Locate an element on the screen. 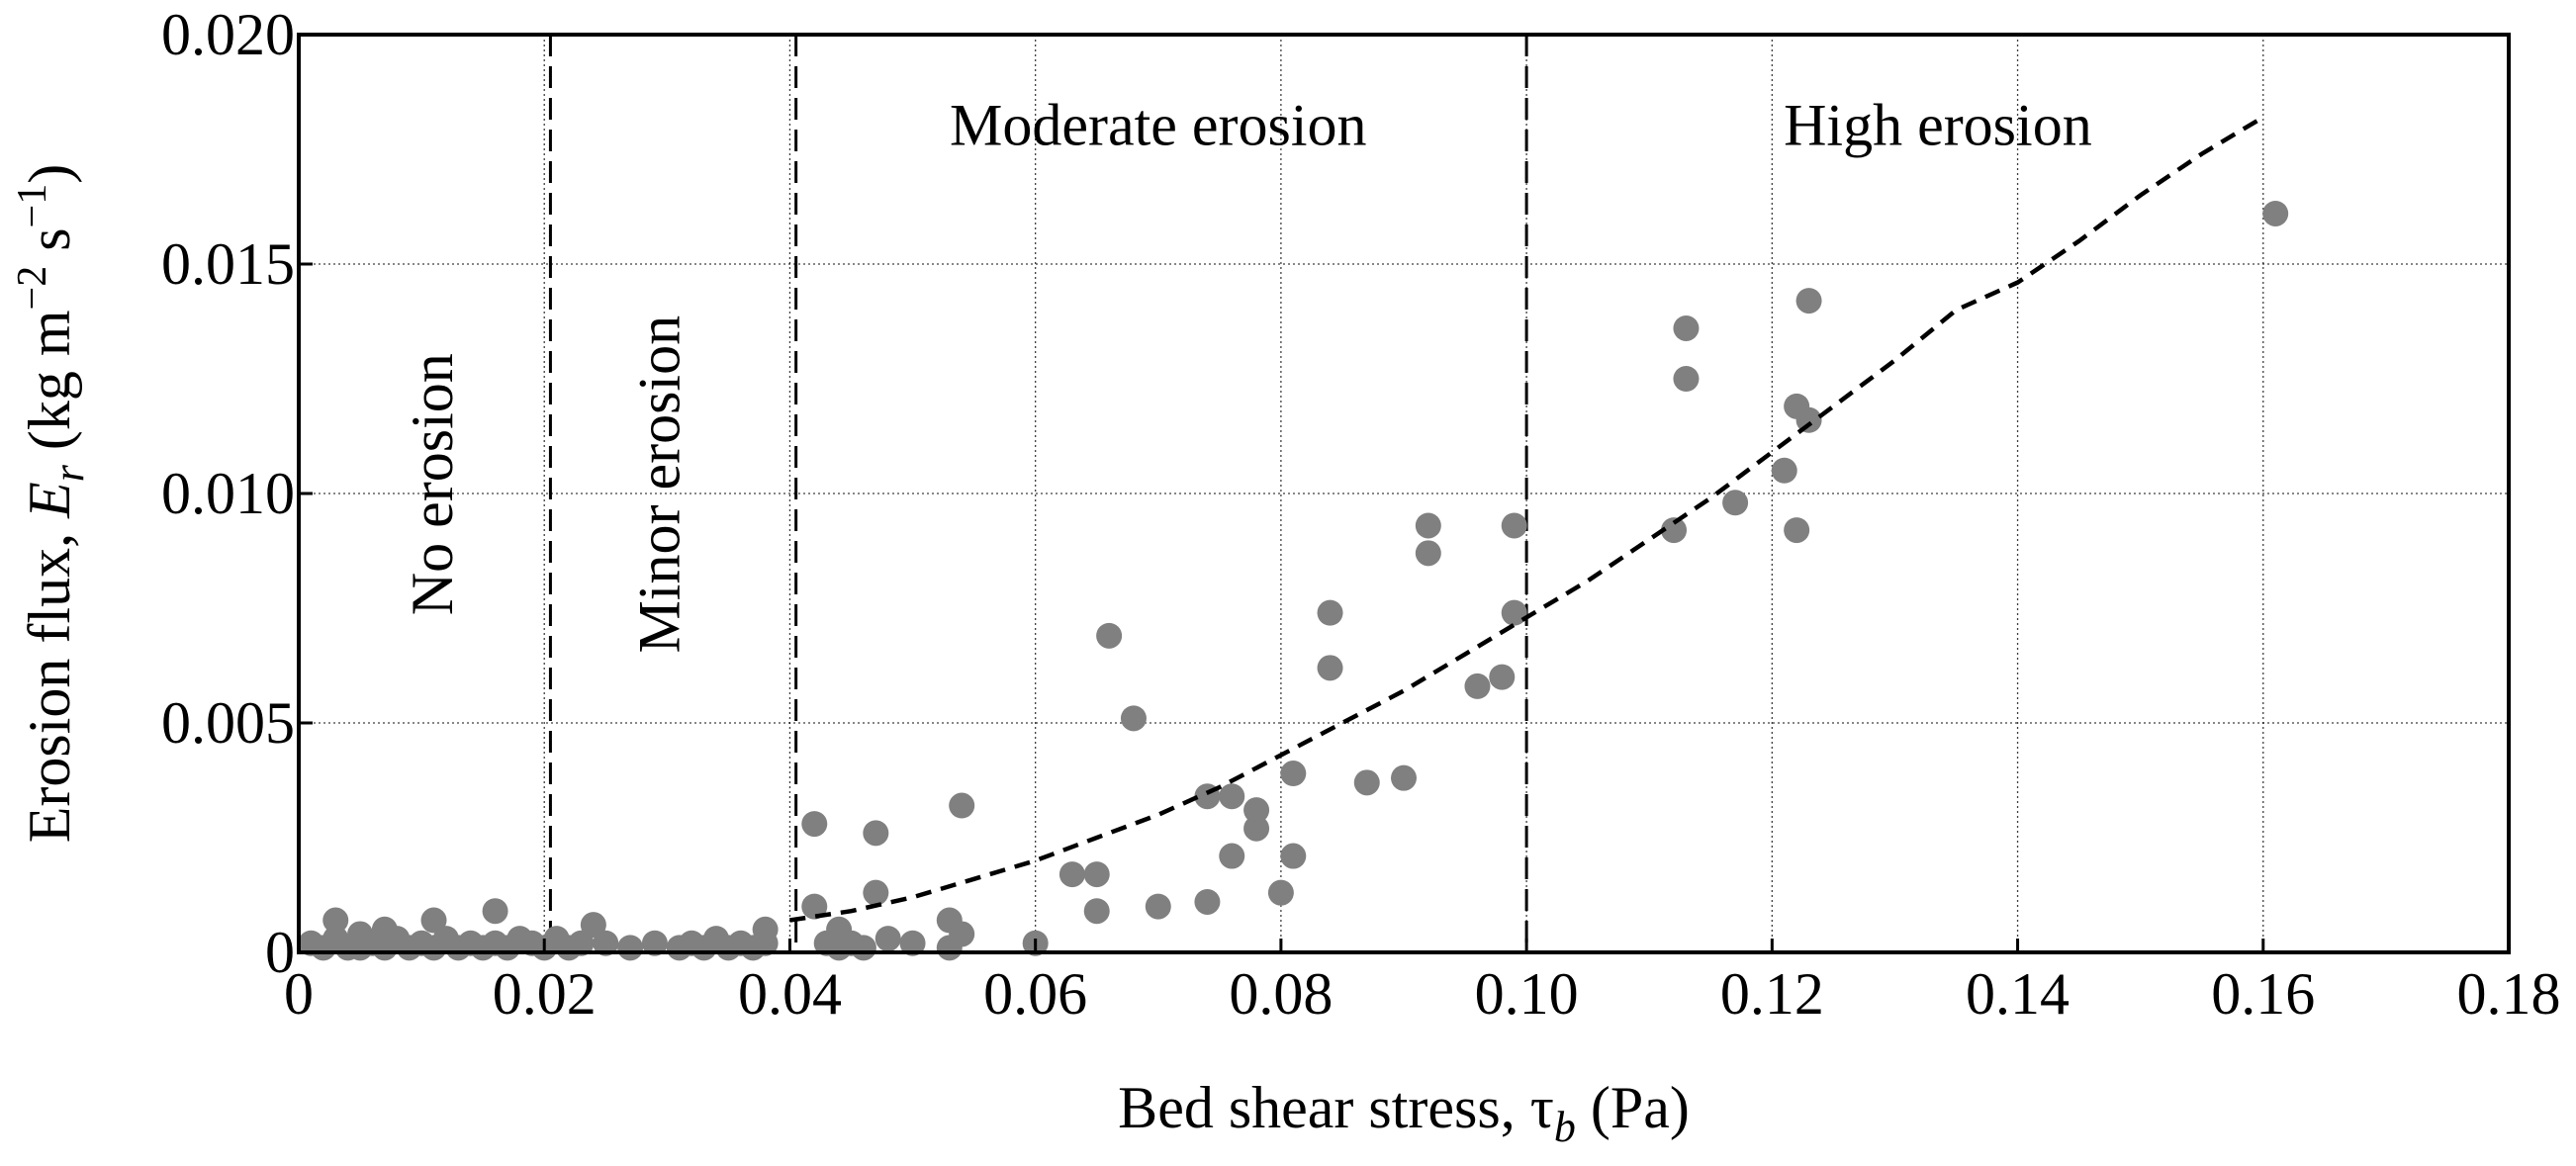 The image size is (2576, 1166). x-tick-label: 0.08 is located at coordinates (1281, 994).